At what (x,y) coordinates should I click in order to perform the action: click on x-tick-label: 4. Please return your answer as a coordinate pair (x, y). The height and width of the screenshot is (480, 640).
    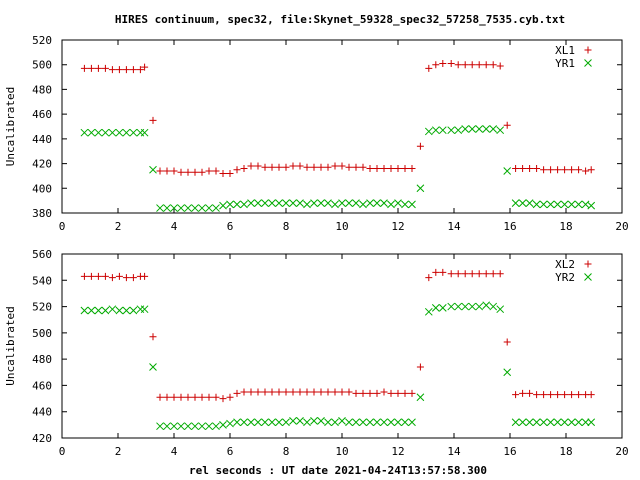
    Looking at the image, I should click on (174, 226).